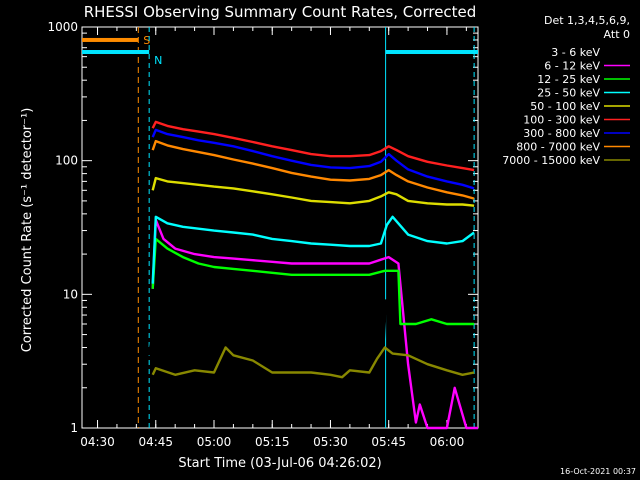 The image size is (640, 480). I want to click on y-tick-label: 100, so click(66, 161).